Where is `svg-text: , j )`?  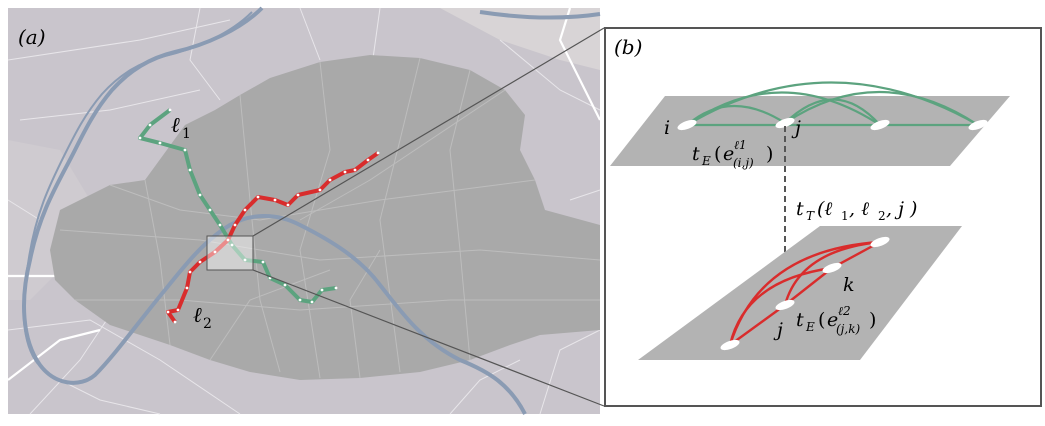
svg-text: , j ) is located at coordinates (901, 209).